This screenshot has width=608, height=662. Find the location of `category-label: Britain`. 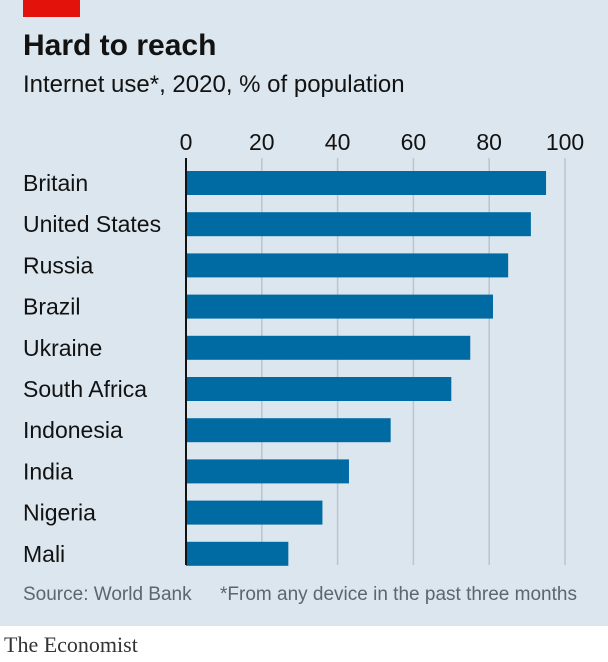

category-label: Britain is located at coordinates (55, 183).